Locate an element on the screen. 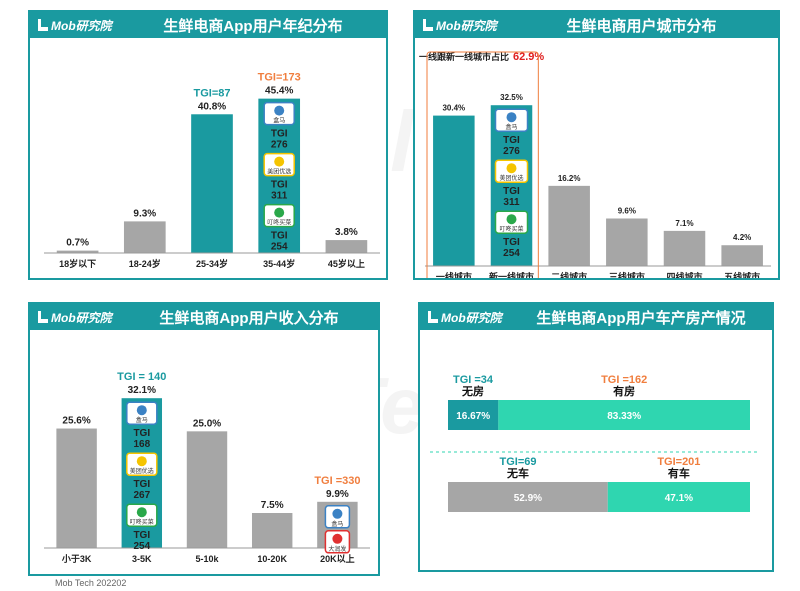 The height and width of the screenshot is (591, 800). segment-label-0-0: 无房 is located at coordinates (472, 391).